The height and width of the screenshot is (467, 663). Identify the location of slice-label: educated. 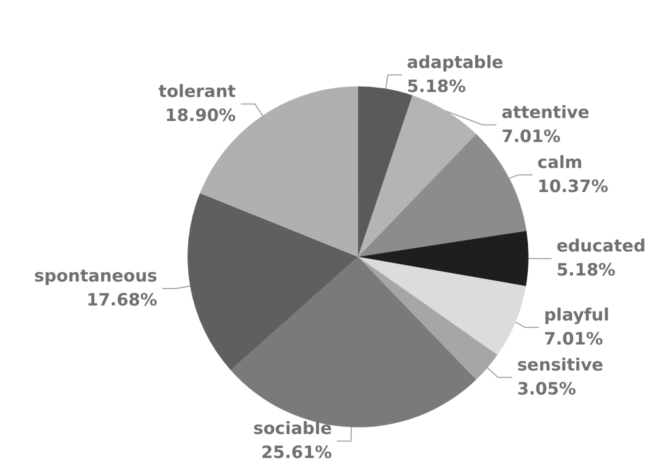
(601, 246).